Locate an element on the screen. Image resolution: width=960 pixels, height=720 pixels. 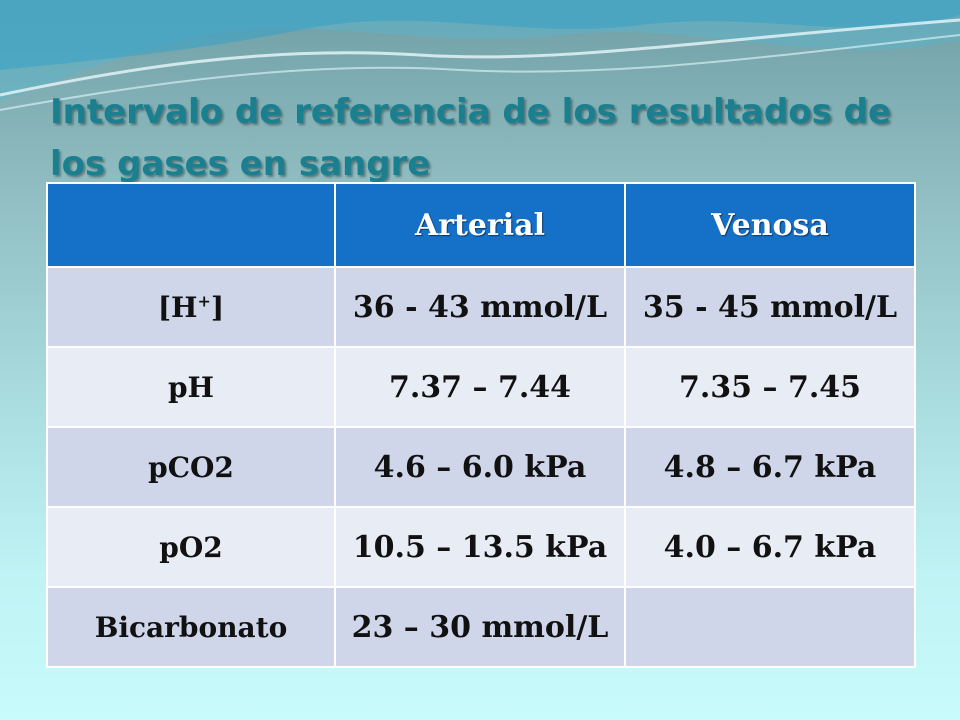
venosa-value: 35 - 45 mmol/L is located at coordinates (770, 307).